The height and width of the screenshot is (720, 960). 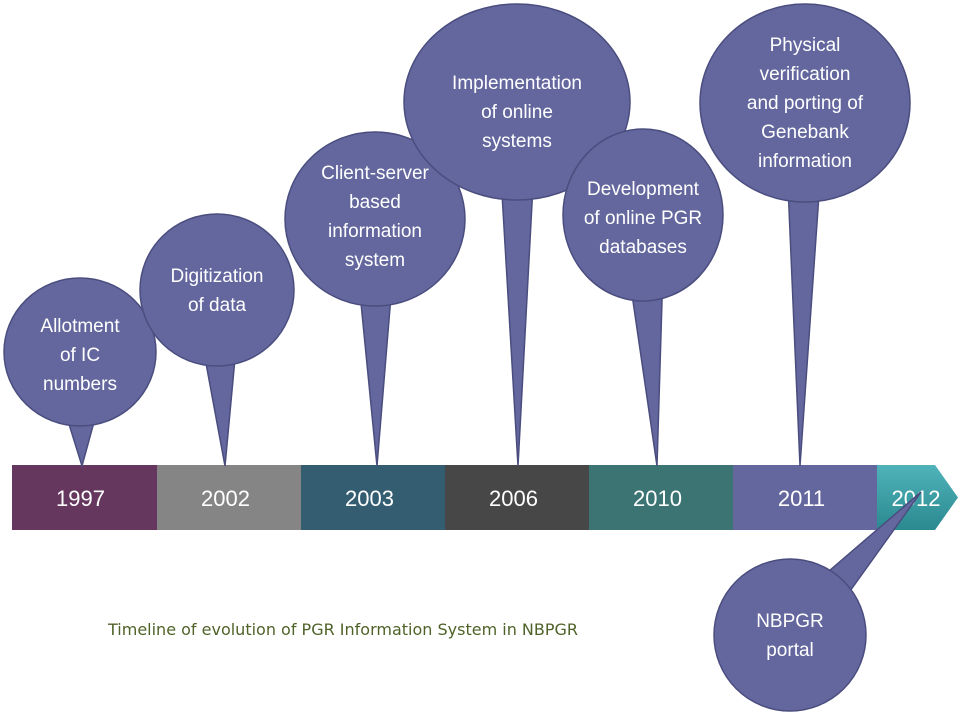 I want to click on timeline-segment-2010, so click(x=661, y=497).